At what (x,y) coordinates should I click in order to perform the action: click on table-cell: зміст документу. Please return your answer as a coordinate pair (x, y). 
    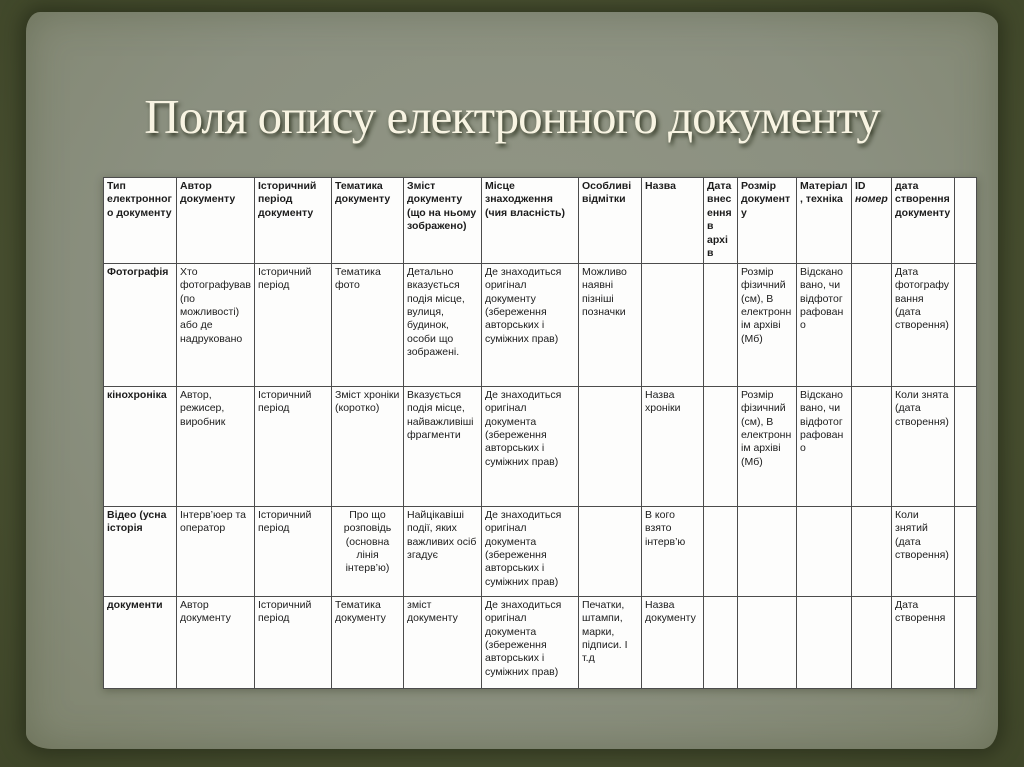
    Looking at the image, I should click on (442, 642).